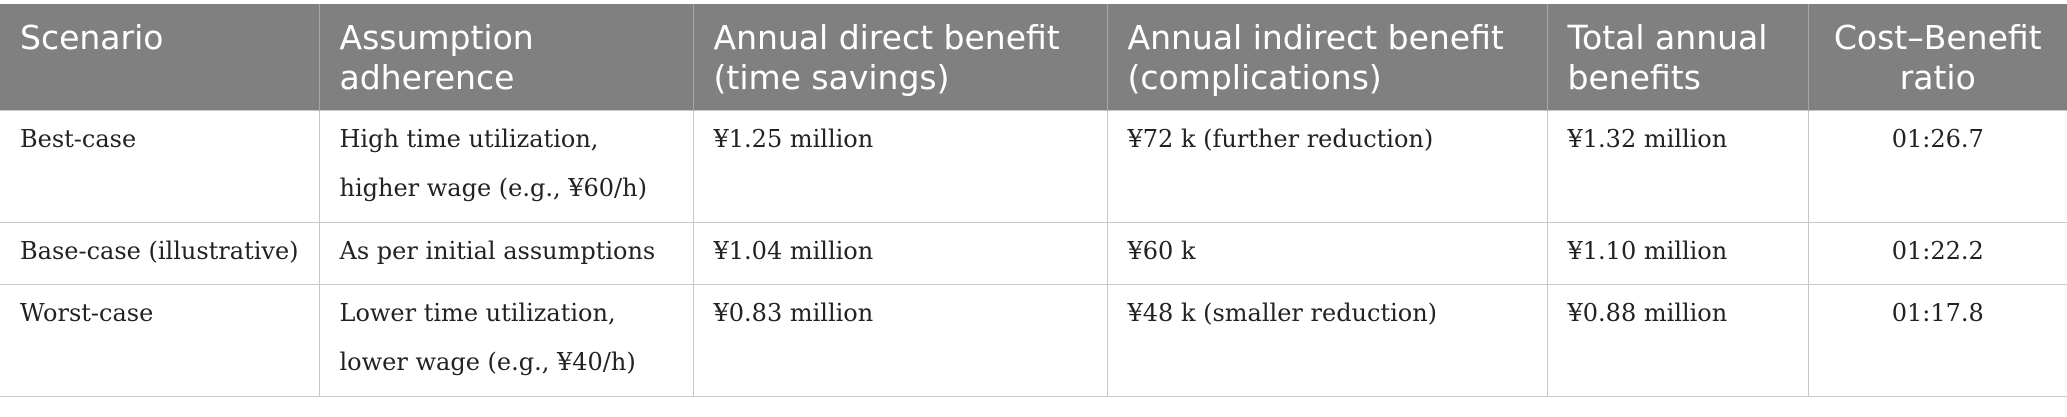  Describe the element at coordinates (1327, 166) in the screenshot. I see `table-cell: ¥72 k (further reduction)` at that location.